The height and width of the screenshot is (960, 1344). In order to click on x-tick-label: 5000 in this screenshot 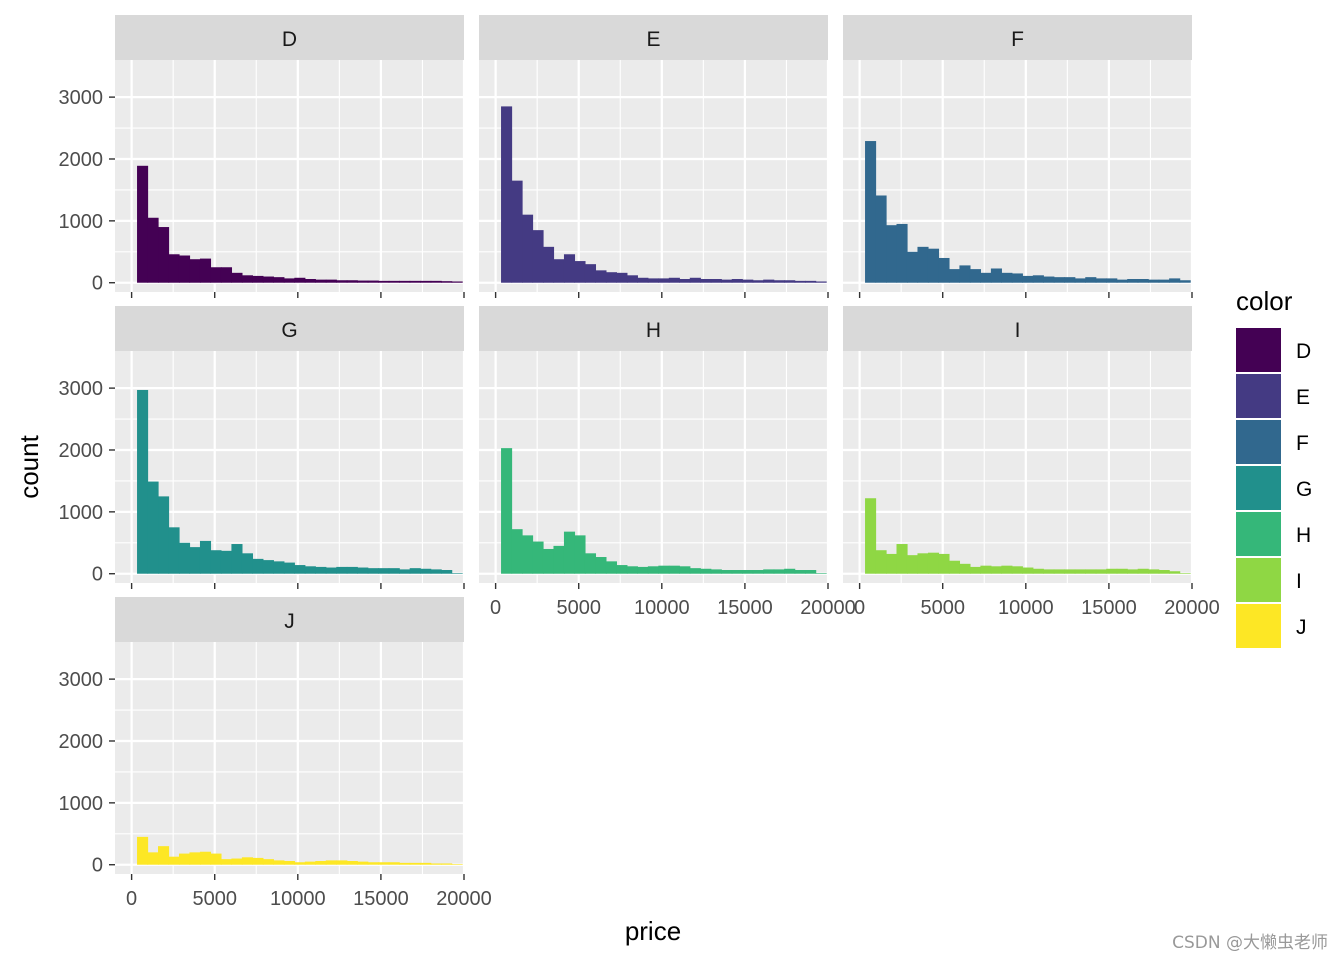, I will do `click(942, 608)`.